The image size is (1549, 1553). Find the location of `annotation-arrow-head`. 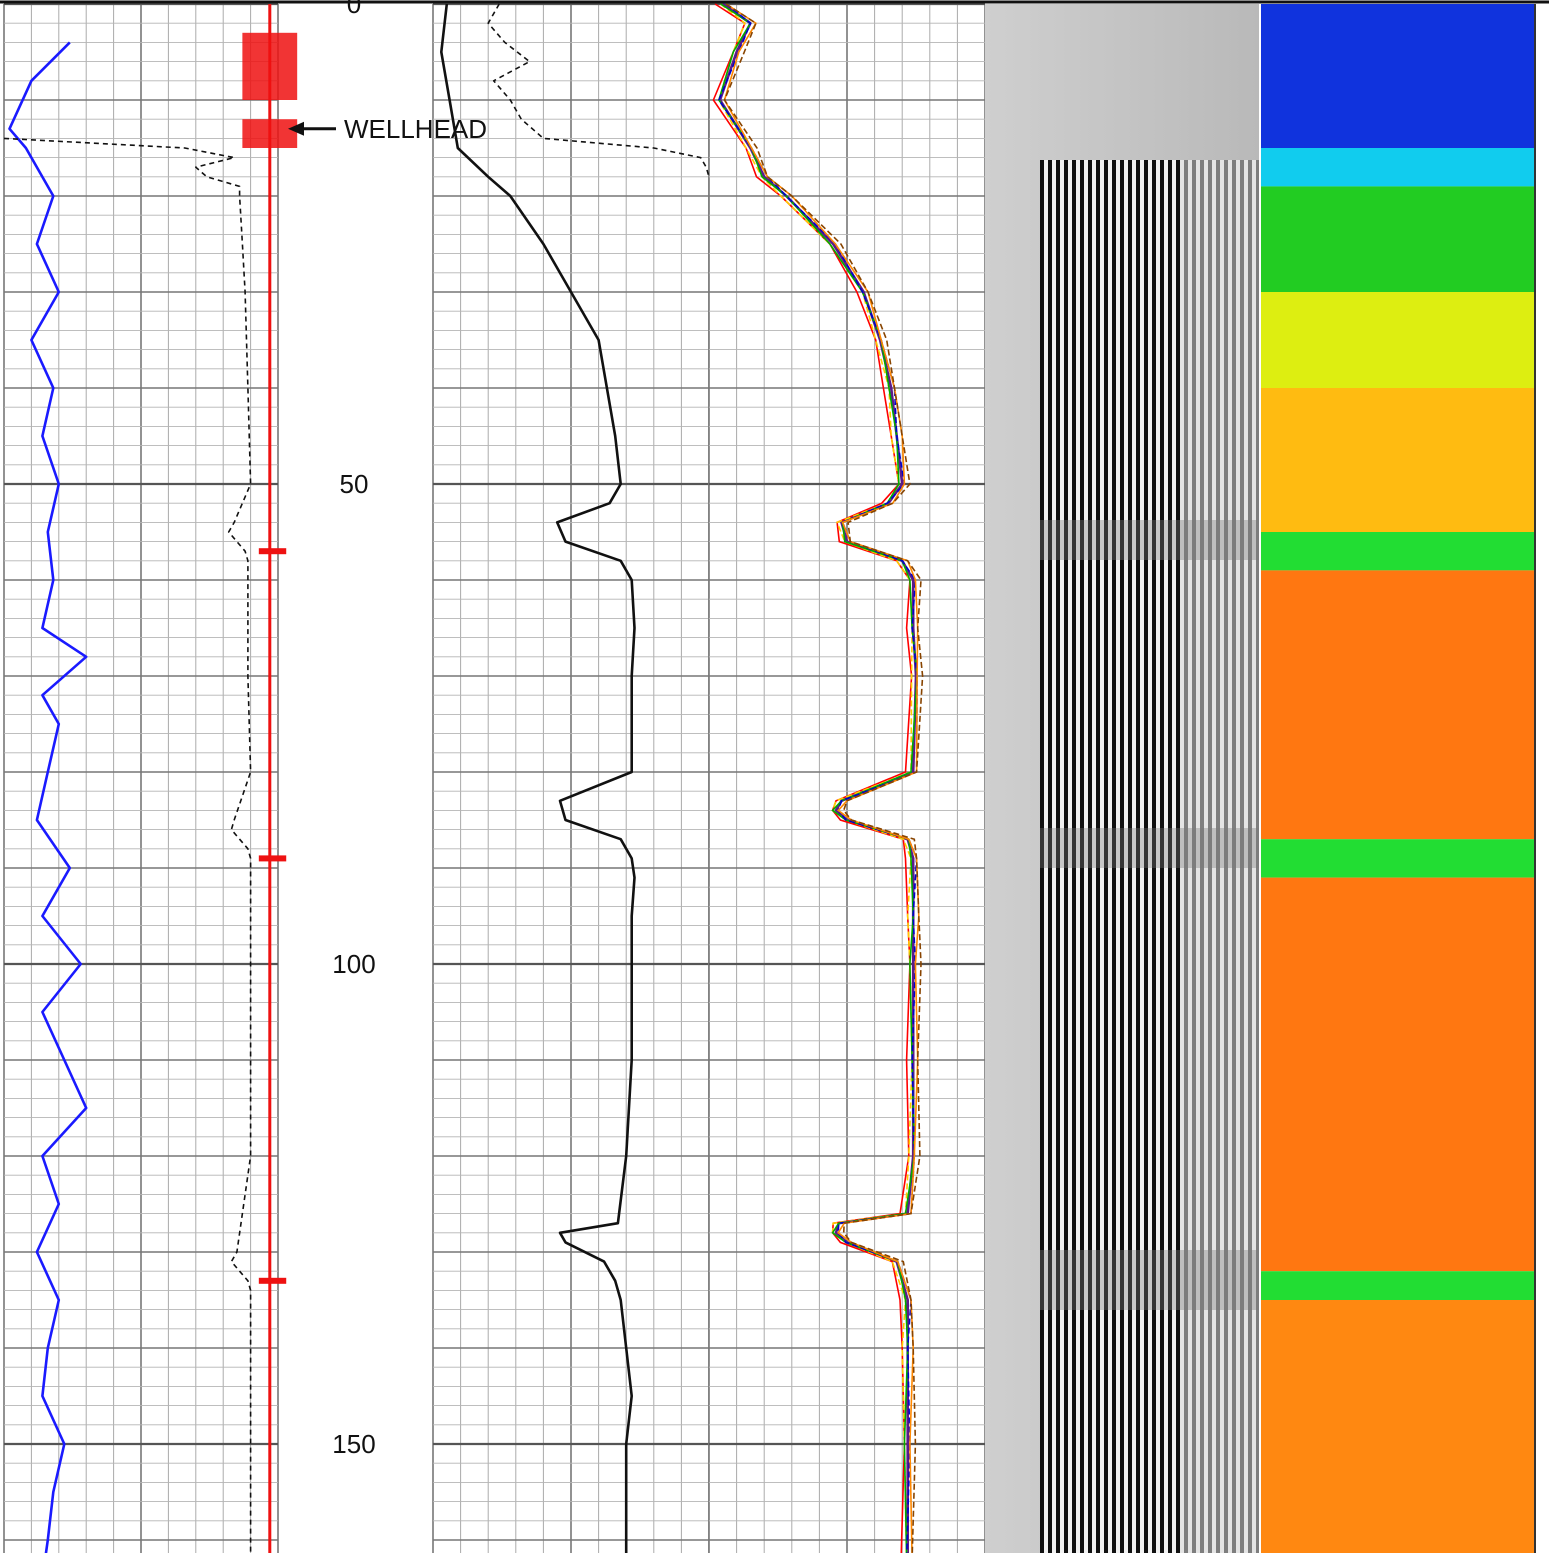

annotation-arrow-head is located at coordinates (296, 128).